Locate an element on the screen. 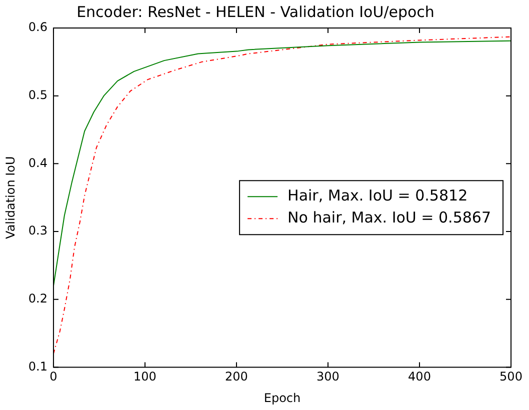  y-axis-title: Validation IoU is located at coordinates (10, 197).